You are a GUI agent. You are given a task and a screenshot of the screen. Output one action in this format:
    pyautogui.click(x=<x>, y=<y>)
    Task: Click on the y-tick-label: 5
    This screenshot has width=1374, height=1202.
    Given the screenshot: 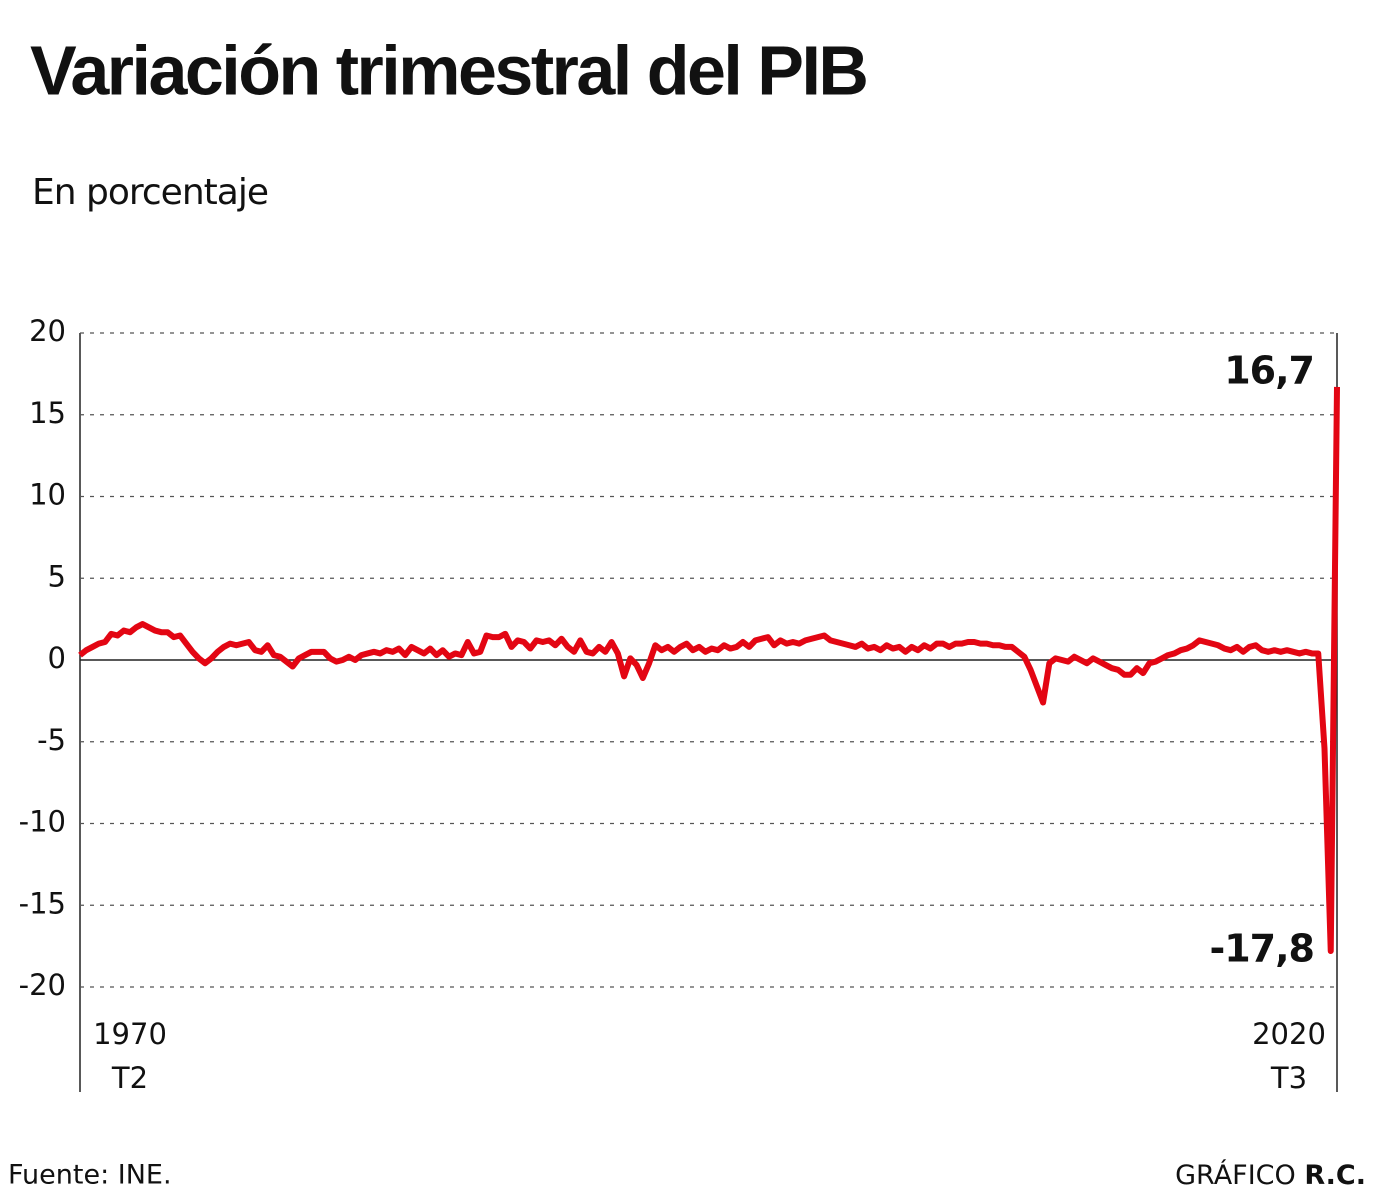 What is the action you would take?
    pyautogui.click(x=57, y=576)
    